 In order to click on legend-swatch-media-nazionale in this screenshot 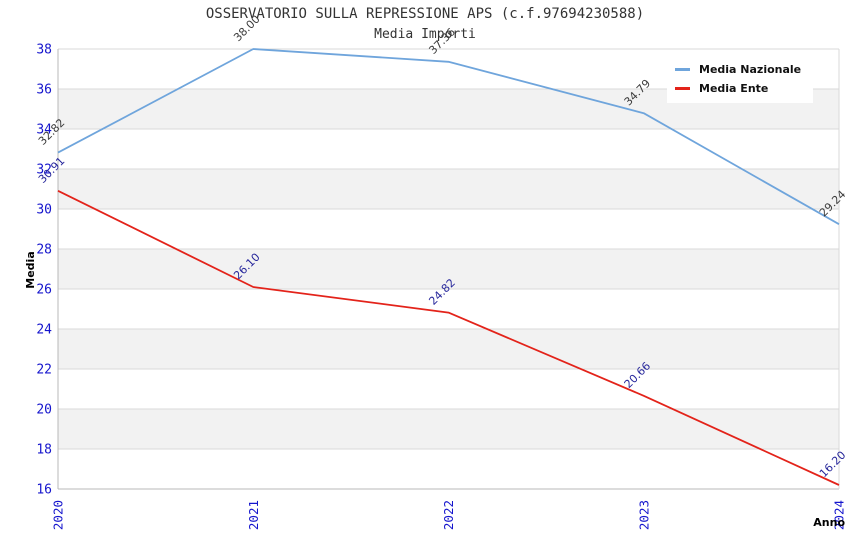, I will do `click(682, 69)`.